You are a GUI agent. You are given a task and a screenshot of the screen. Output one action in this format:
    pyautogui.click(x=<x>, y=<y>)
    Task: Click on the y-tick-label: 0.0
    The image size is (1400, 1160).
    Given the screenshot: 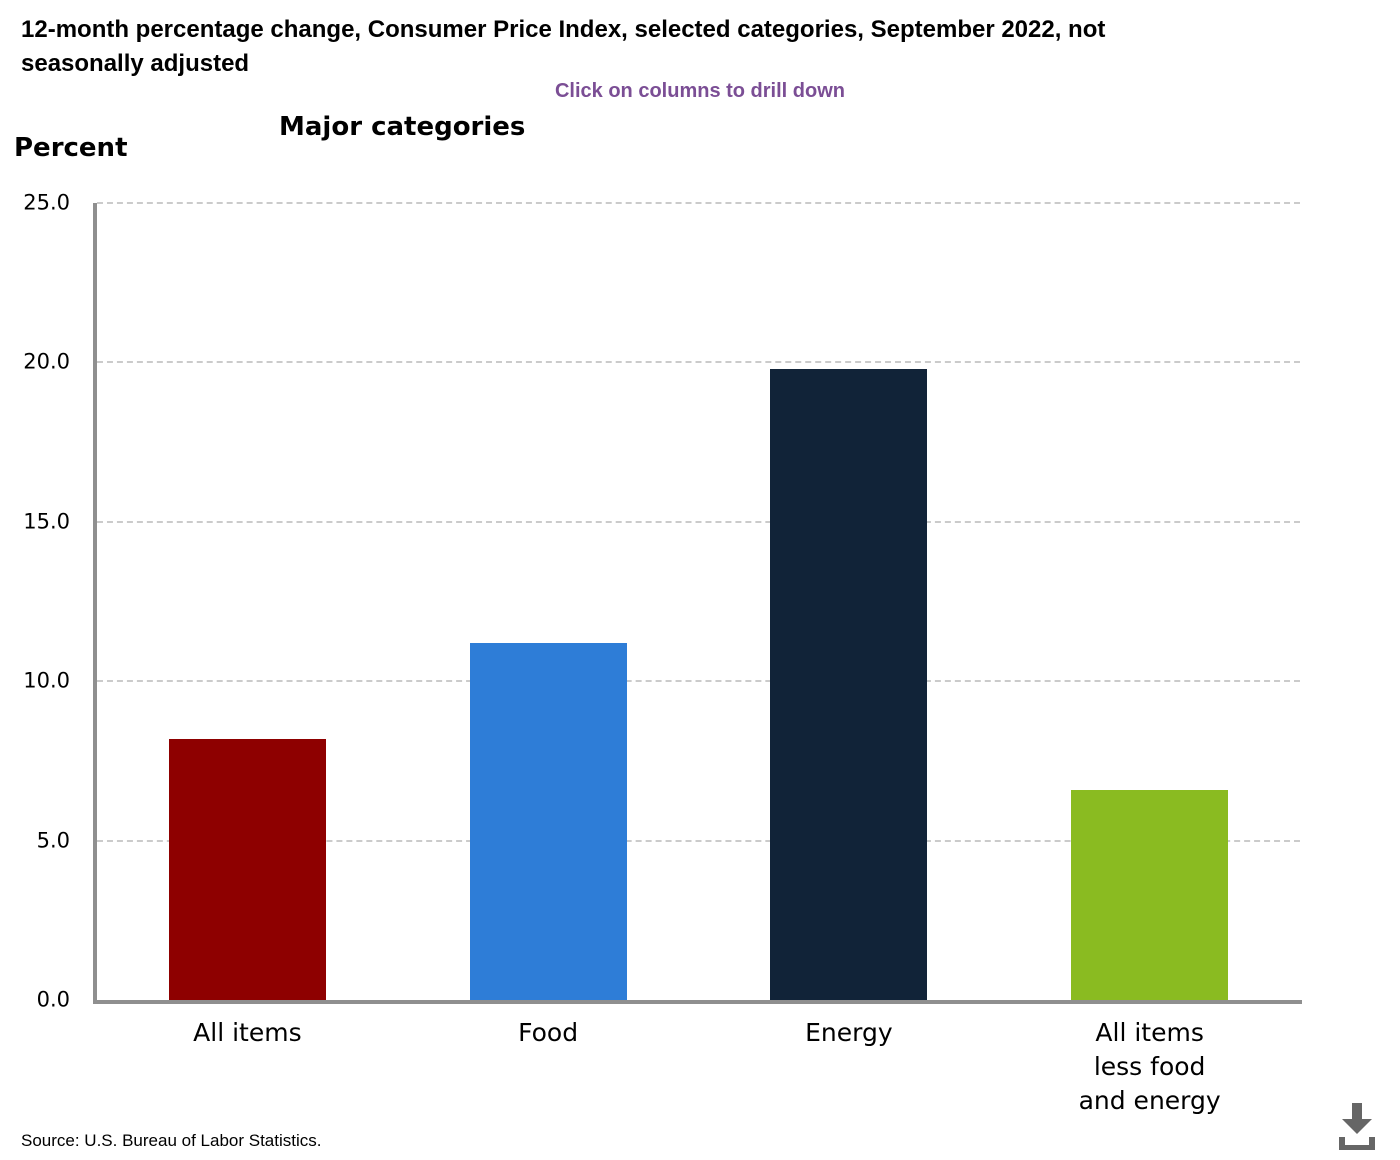 What is the action you would take?
    pyautogui.click(x=53, y=999)
    